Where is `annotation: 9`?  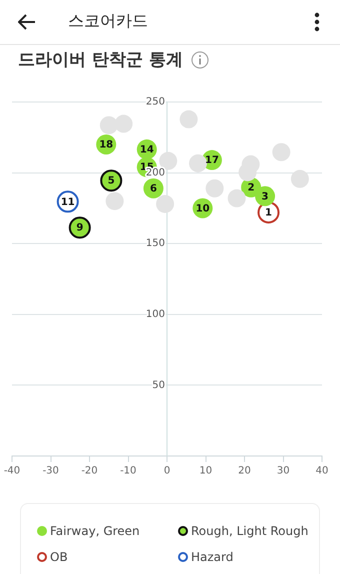
annotation: 9 is located at coordinates (80, 228).